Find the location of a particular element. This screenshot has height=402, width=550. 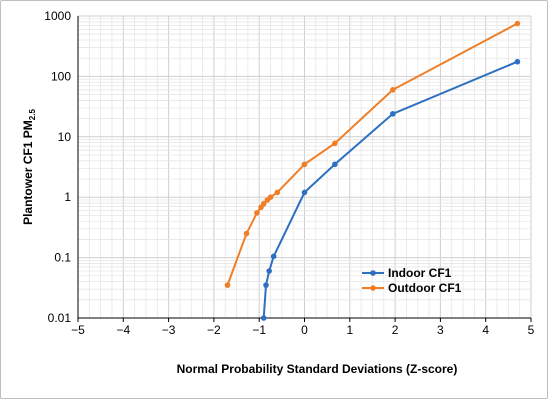

legend-item-outdoor-cf1: Outdoor CF1 is located at coordinates (412, 288).